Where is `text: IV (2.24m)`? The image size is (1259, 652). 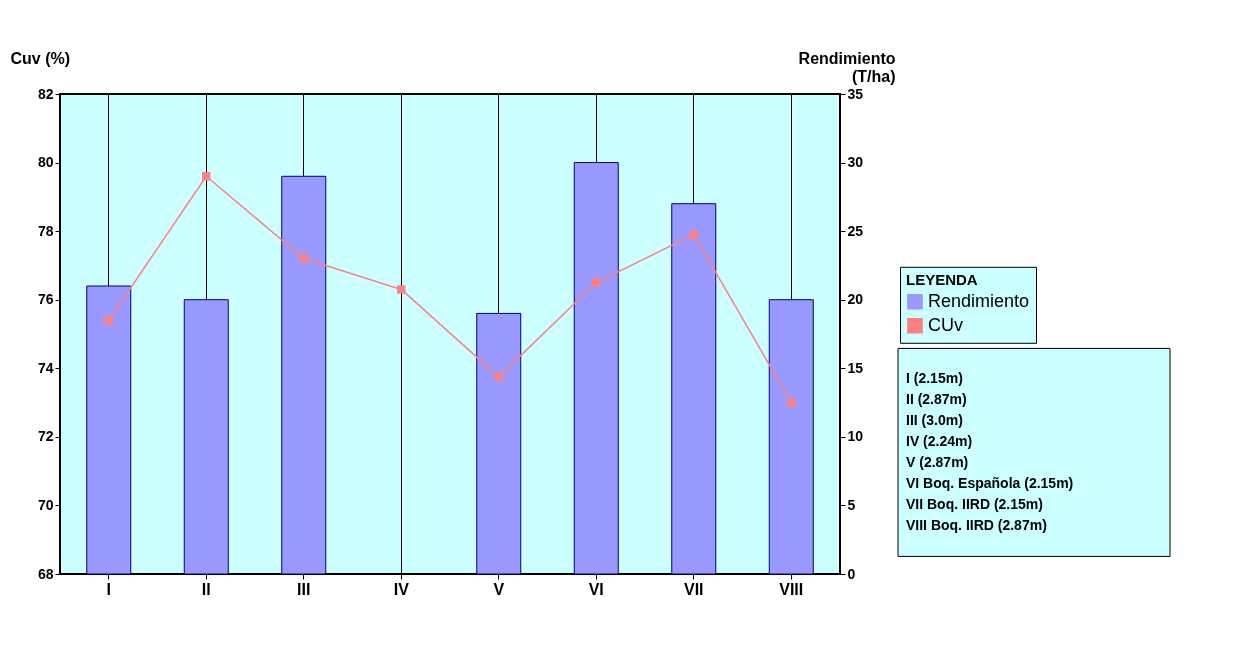
text: IV (2.24m) is located at coordinates (939, 440).